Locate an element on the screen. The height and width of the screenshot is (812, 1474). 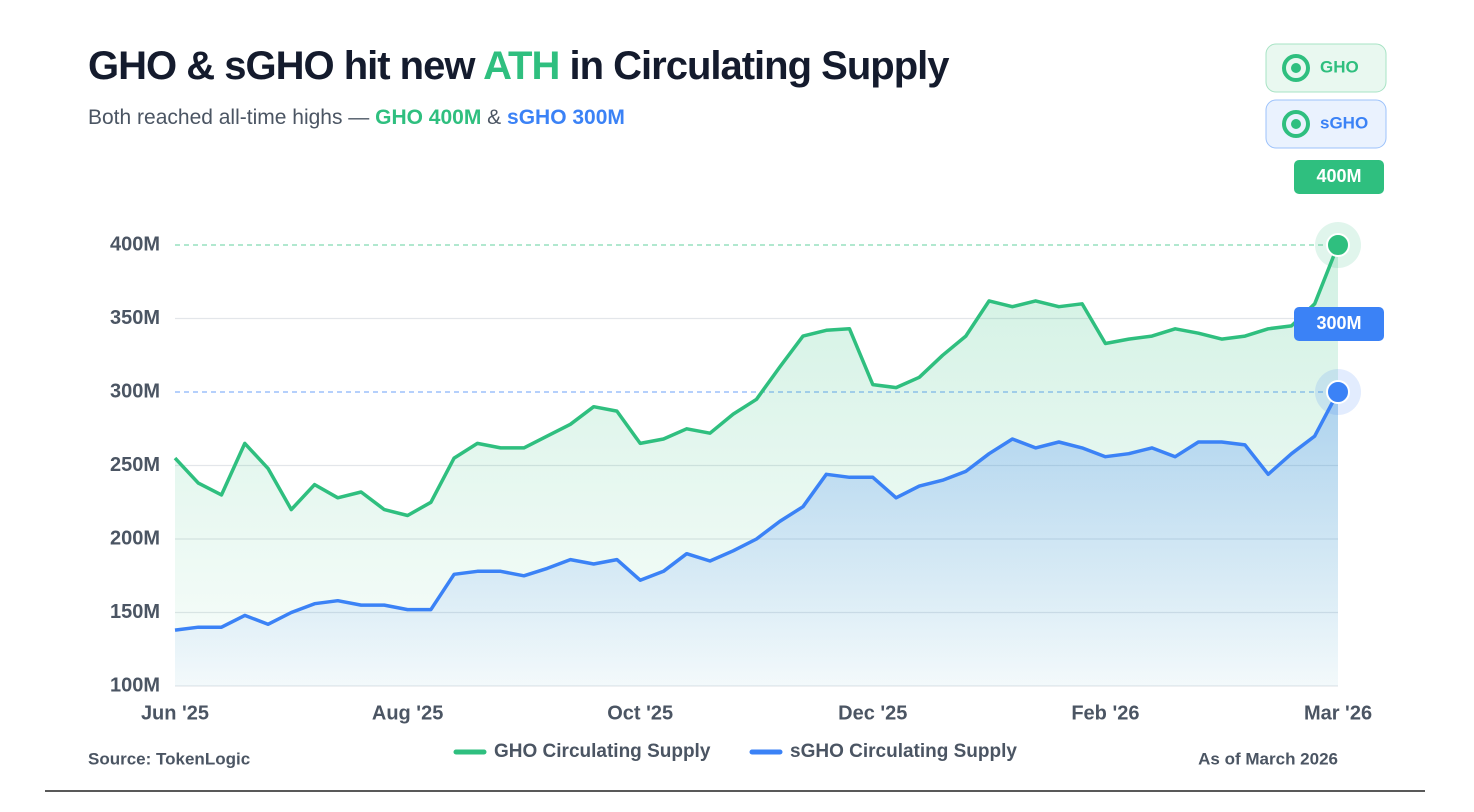
legend-chip: sGHO is located at coordinates (1326, 124).